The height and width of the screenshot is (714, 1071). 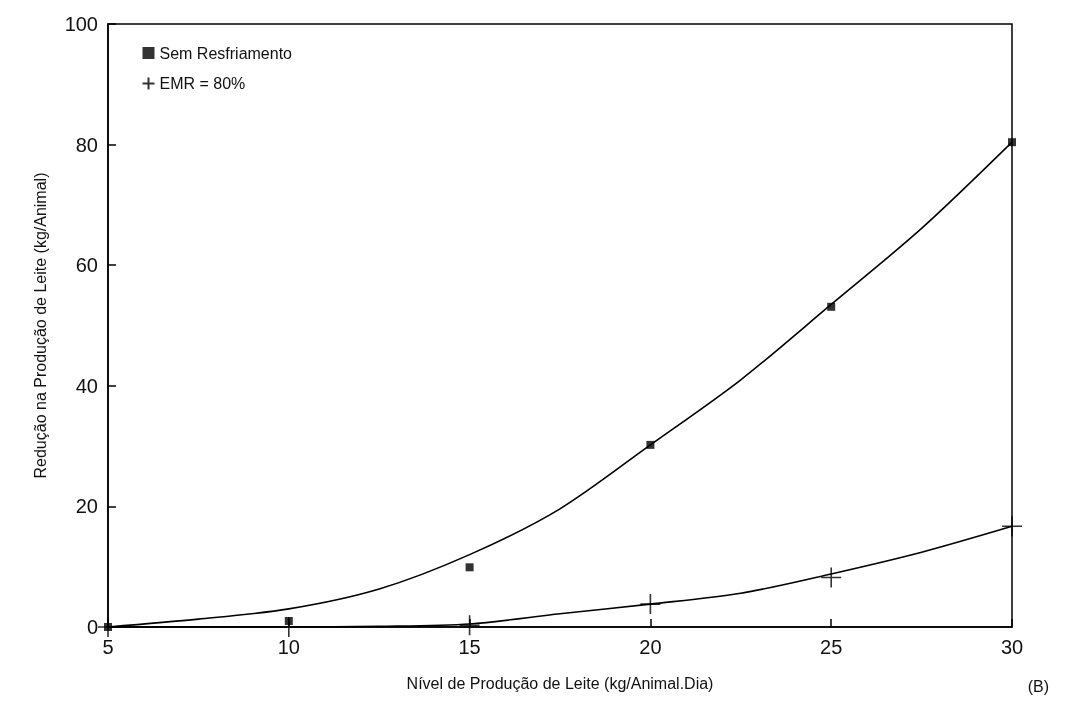 I want to click on y-tick-label: 60, so click(x=86, y=265).